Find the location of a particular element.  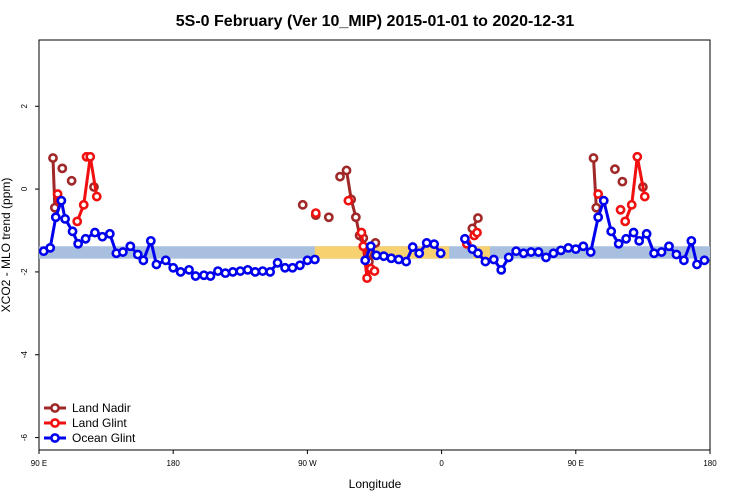

y-tick-label: 0 is located at coordinates (24, 188).